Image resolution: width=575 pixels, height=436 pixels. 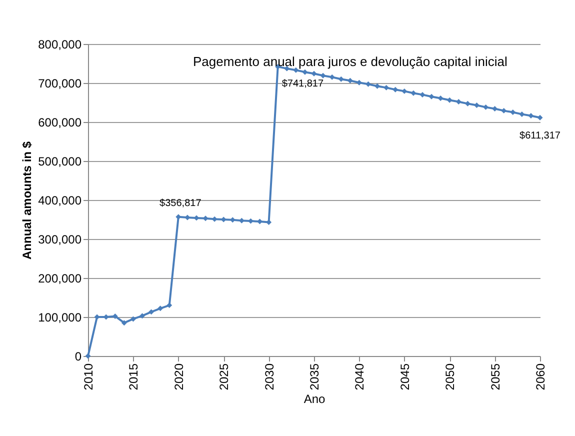 I want to click on x-tick-label: 2060, so click(x=541, y=376).